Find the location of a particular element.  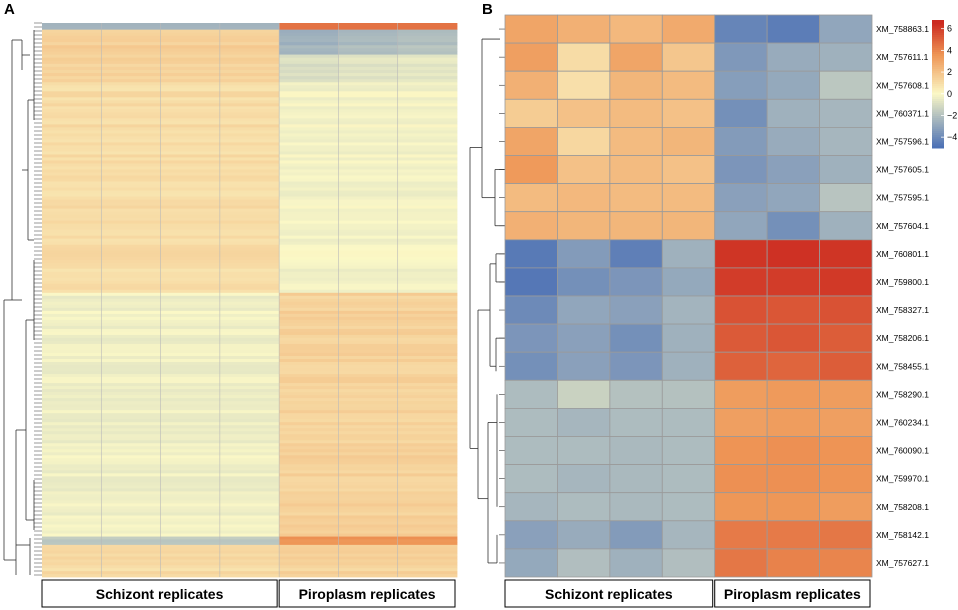

panel-b-row-label: XM_758863.1 is located at coordinates (902, 29).